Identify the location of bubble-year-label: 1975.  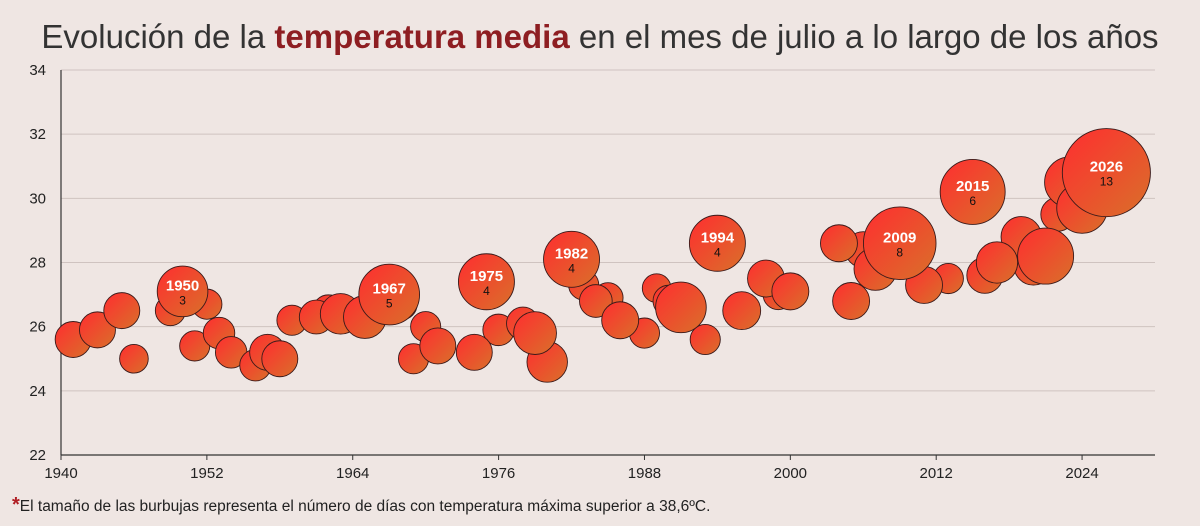
(486, 276).